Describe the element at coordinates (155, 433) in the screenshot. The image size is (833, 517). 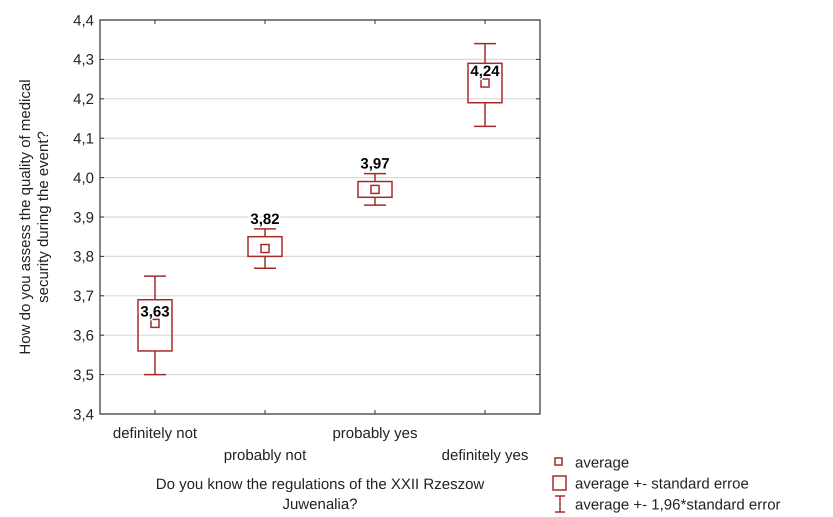
I see `x-tick-label: definitely not` at that location.